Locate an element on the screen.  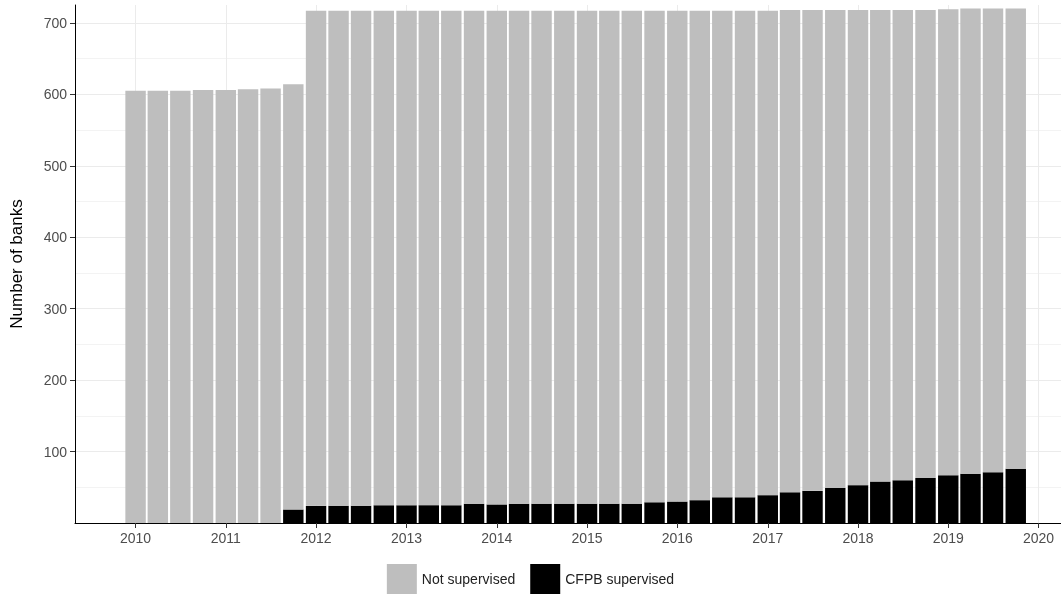
x-tick-label: 2011 is located at coordinates (226, 538).